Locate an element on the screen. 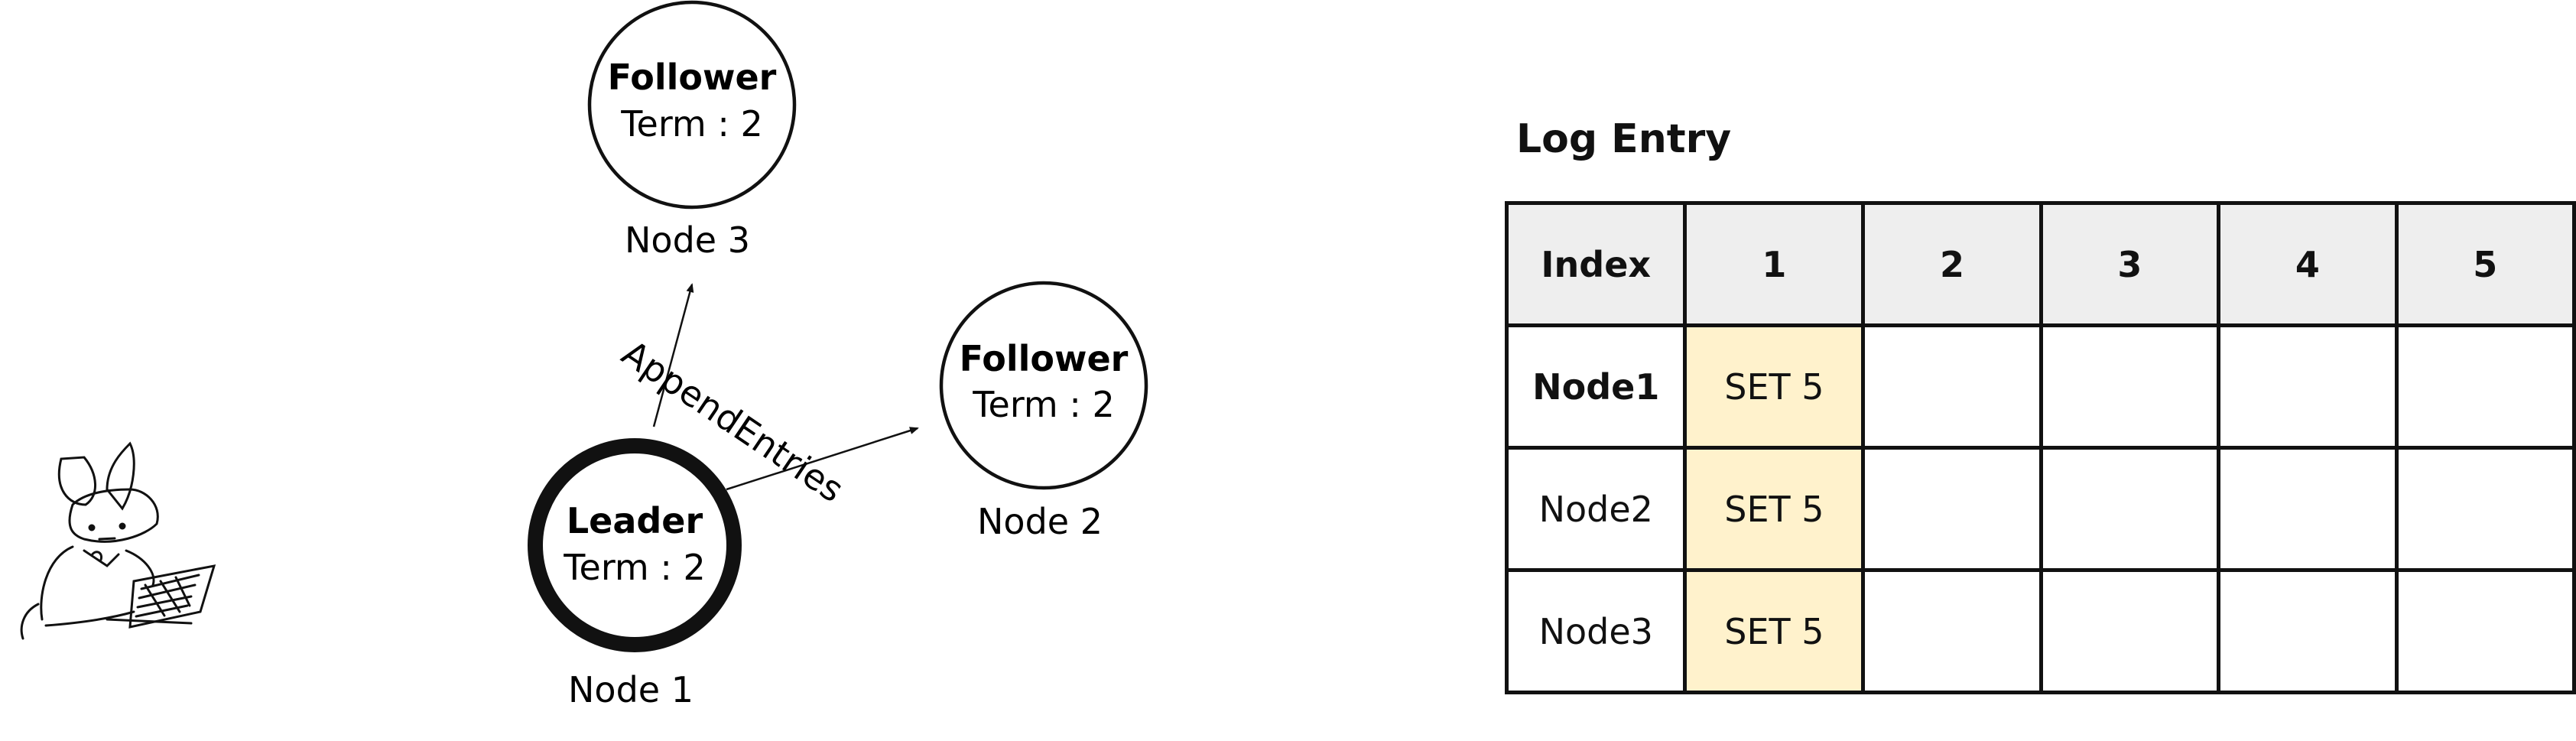 Image resolution: width=2576 pixels, height=741 pixels. node-3-term: Term : 2 is located at coordinates (692, 124).